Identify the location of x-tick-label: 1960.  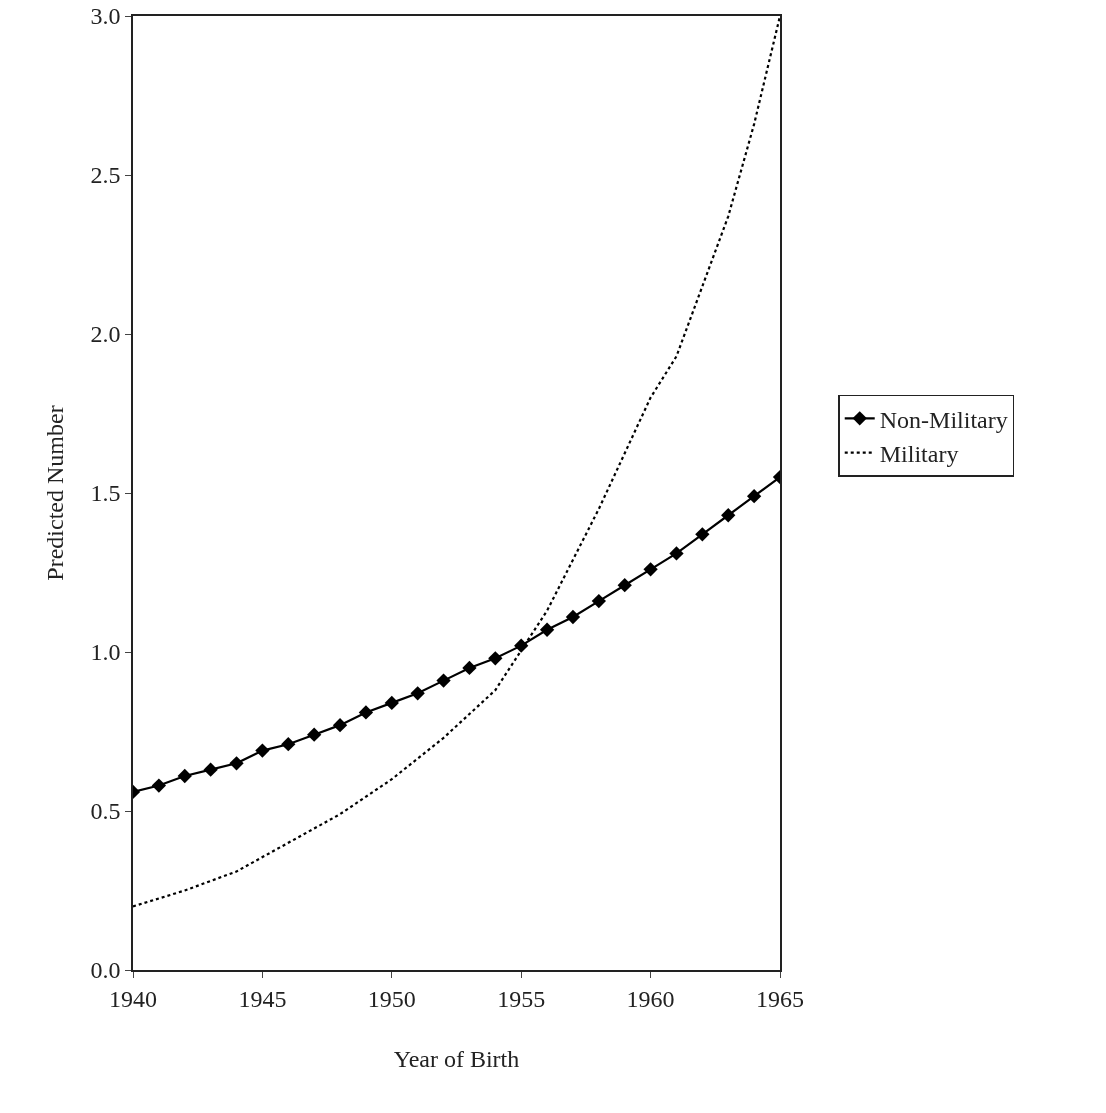
(650, 998).